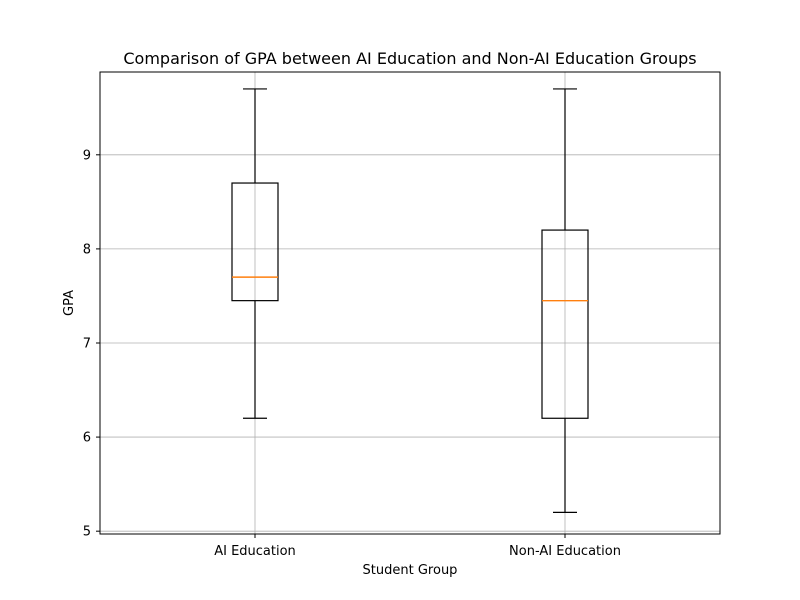  I want to click on box-non-ai-education, so click(565, 324).